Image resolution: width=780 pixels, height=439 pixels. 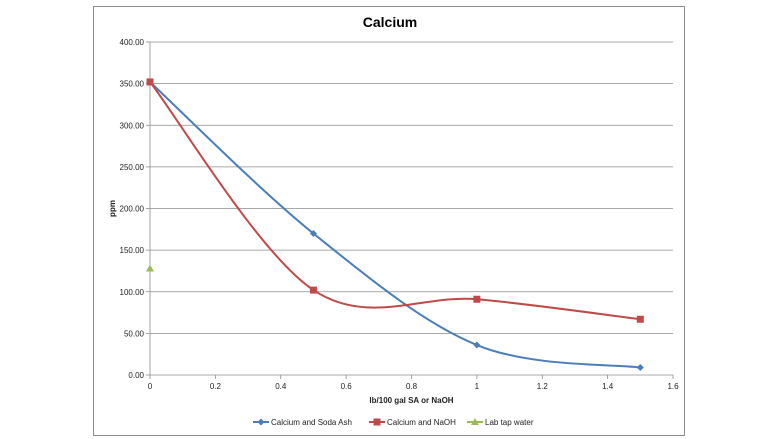 I want to click on legend-label: Lab tap water, so click(x=509, y=422).